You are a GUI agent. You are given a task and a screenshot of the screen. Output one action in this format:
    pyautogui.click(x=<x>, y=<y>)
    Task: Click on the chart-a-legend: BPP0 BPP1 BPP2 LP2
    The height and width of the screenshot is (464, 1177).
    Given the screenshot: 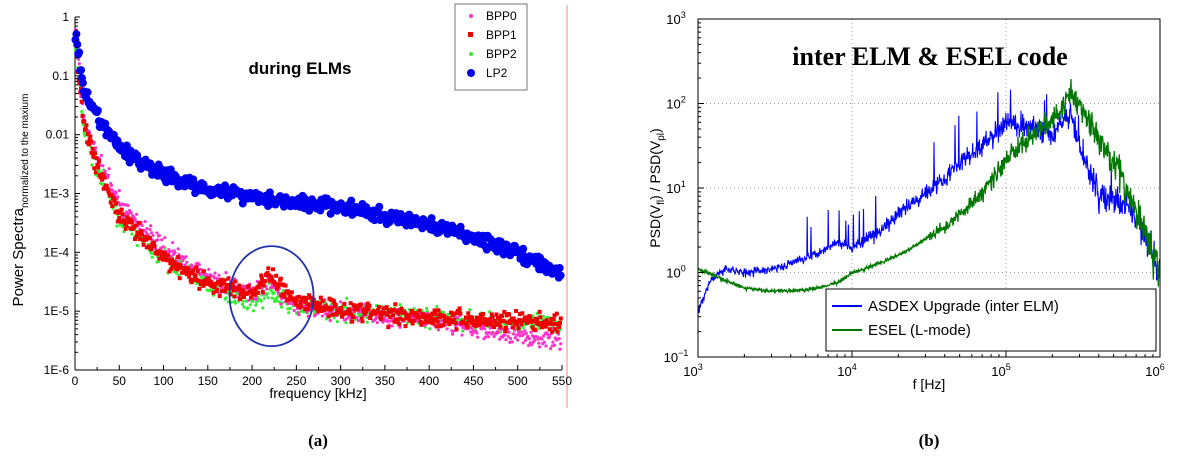 What is the action you would take?
    pyautogui.click(x=491, y=47)
    